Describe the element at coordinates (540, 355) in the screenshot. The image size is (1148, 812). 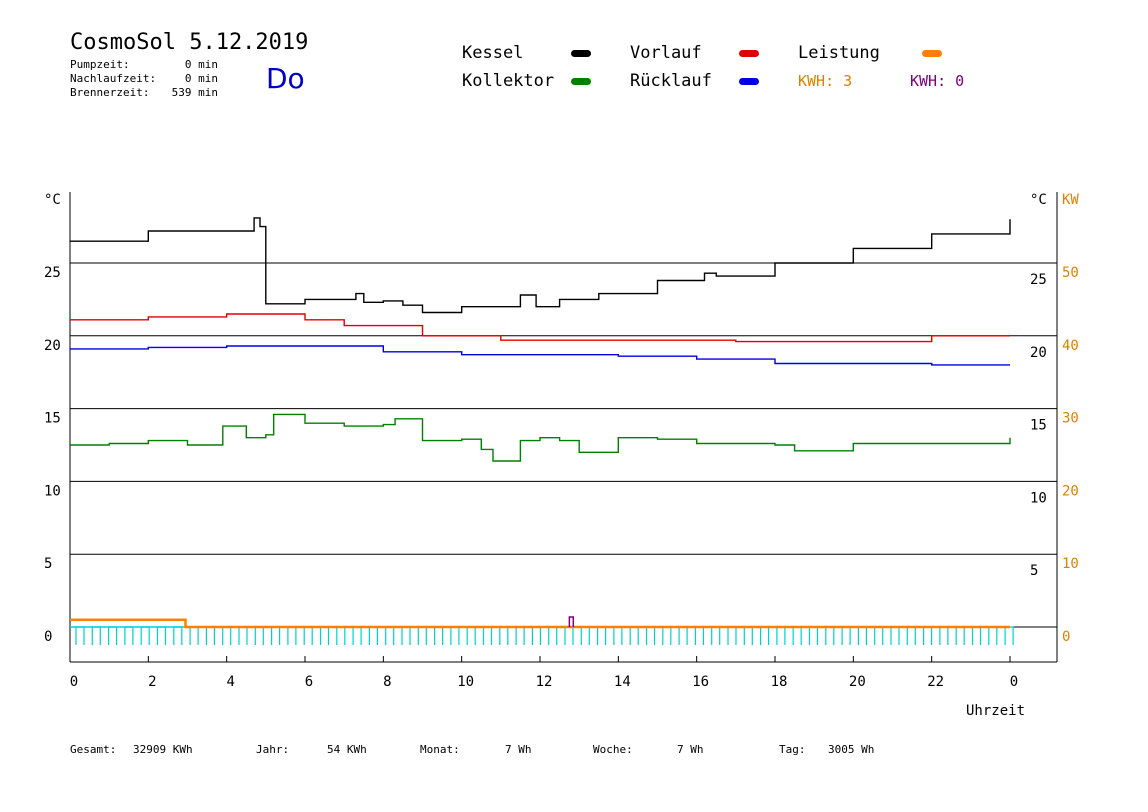
I see `series-line-rcklauf` at that location.